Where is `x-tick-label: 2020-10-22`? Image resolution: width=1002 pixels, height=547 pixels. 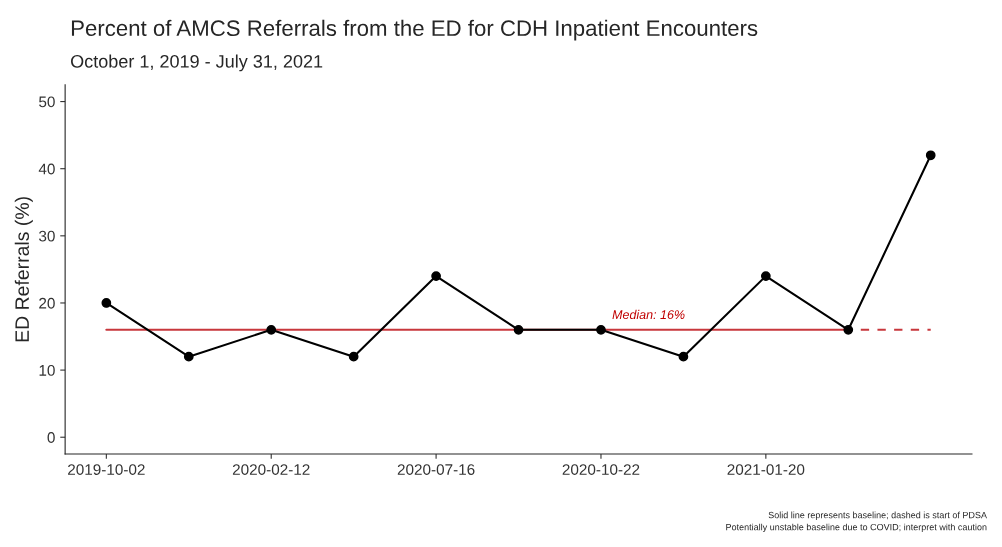
x-tick-label: 2020-10-22 is located at coordinates (601, 469).